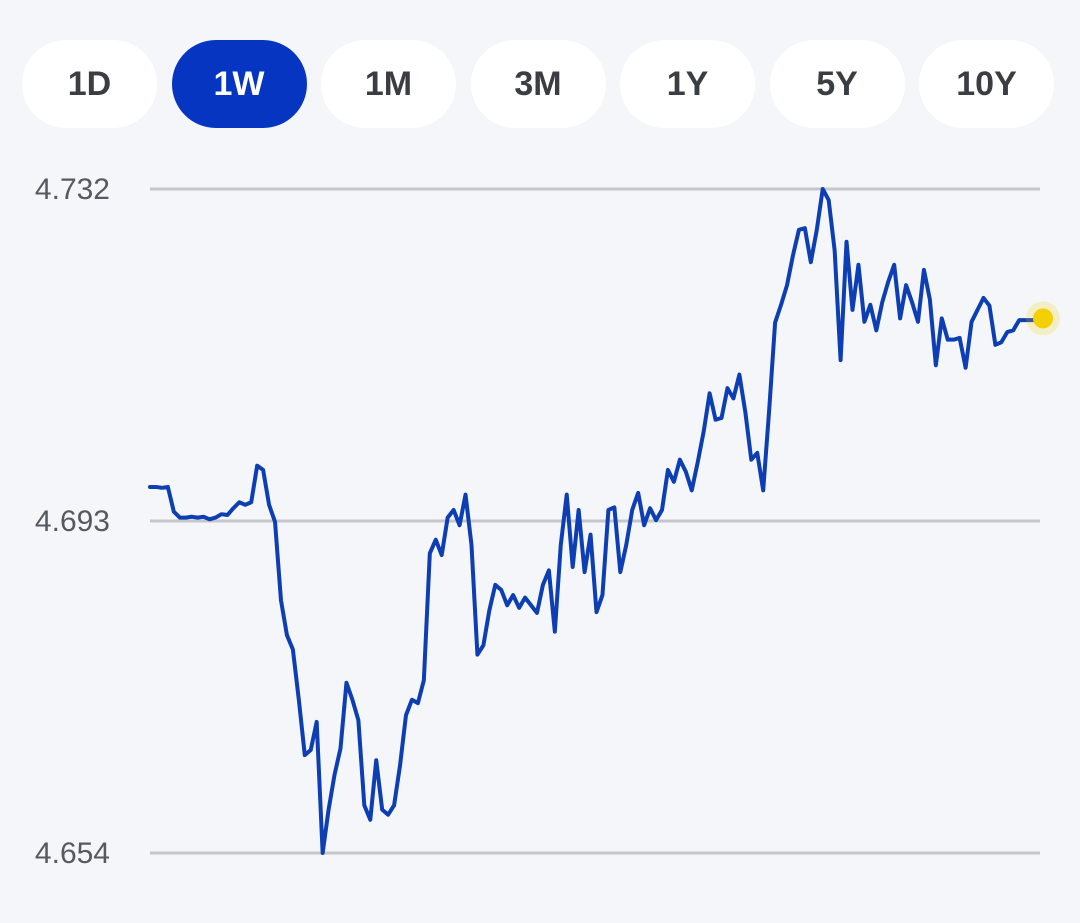 The height and width of the screenshot is (923, 1080). I want to click on range-tab: 3M, so click(538, 84).